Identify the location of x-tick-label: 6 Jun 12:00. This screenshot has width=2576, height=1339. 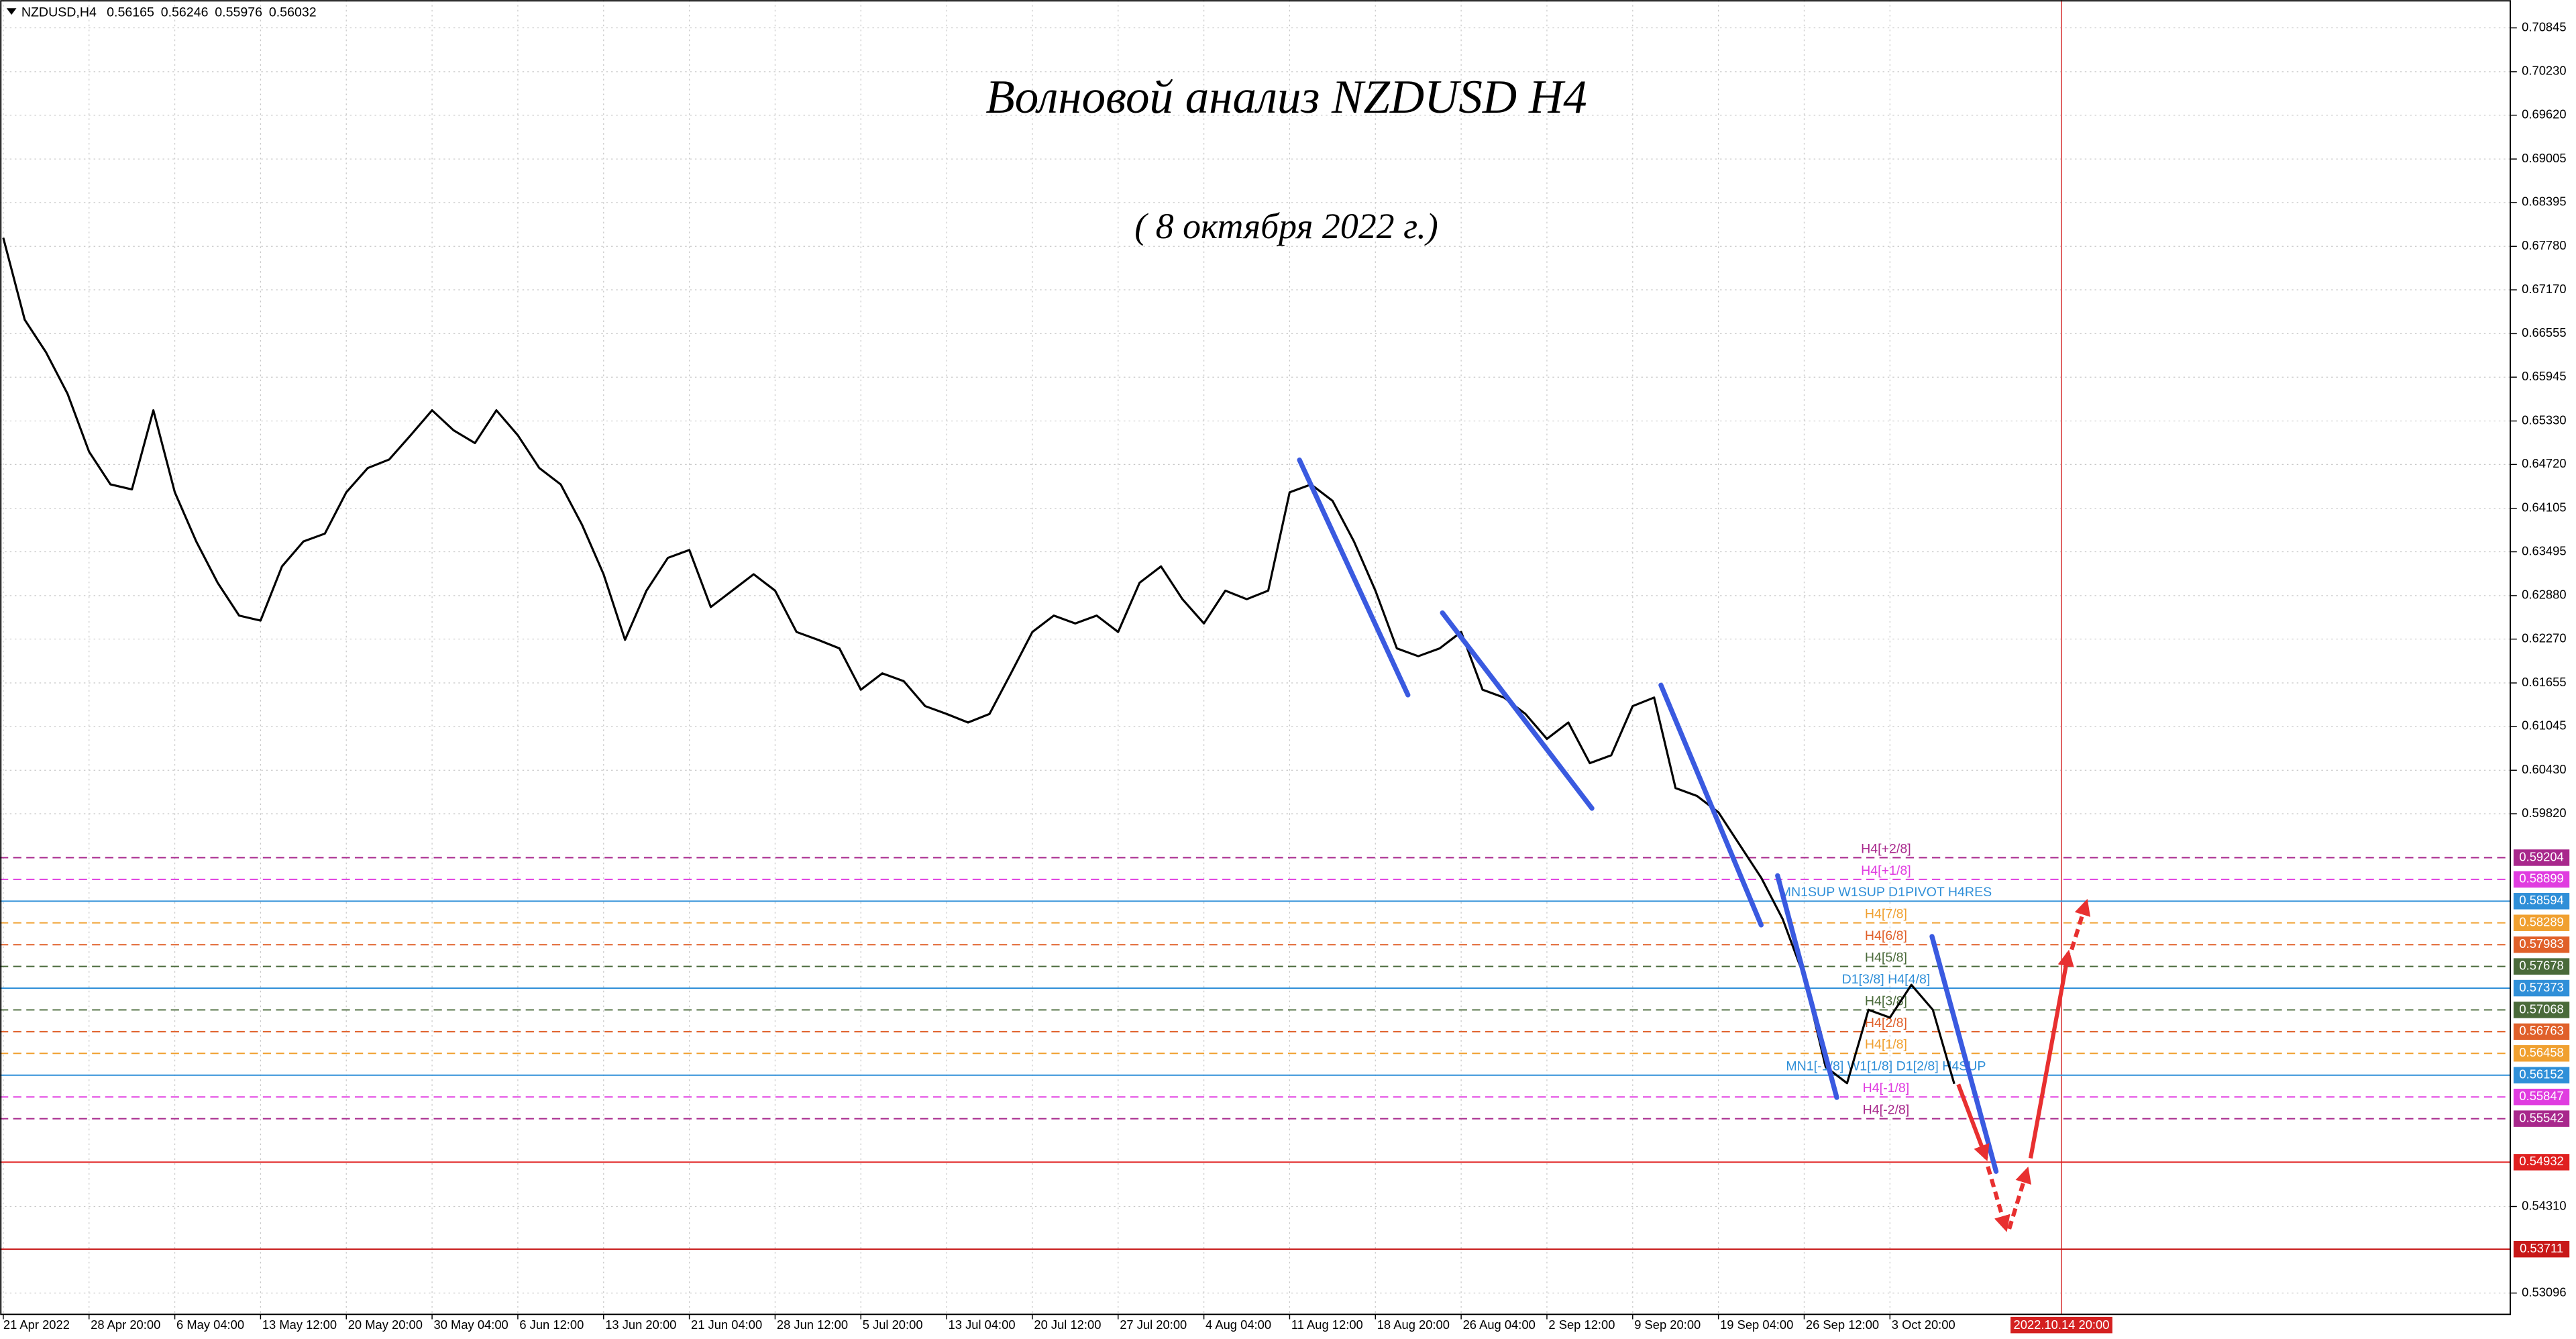
(551, 1325).